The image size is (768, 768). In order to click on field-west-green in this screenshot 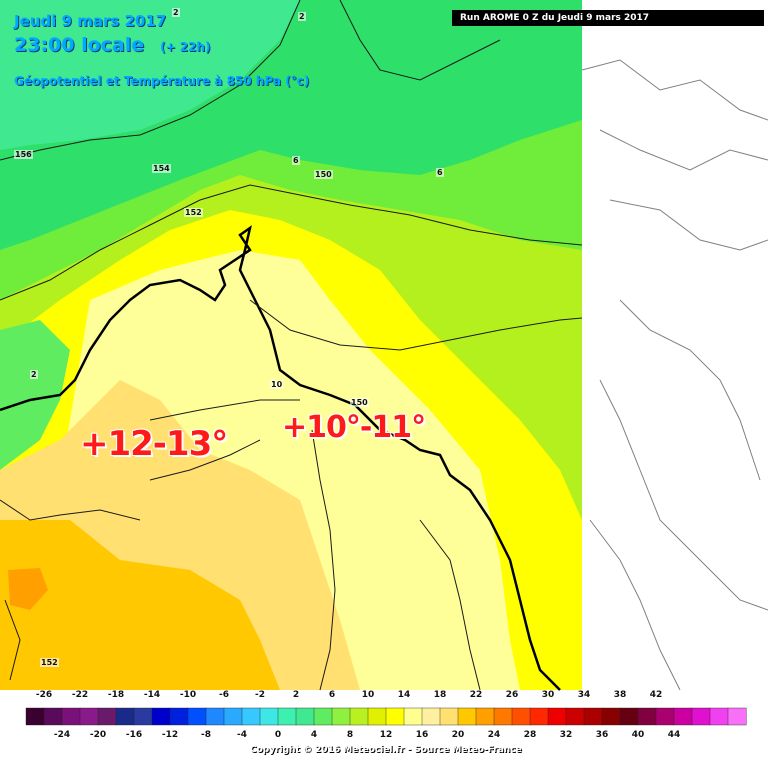, I will do `click(35, 395)`.